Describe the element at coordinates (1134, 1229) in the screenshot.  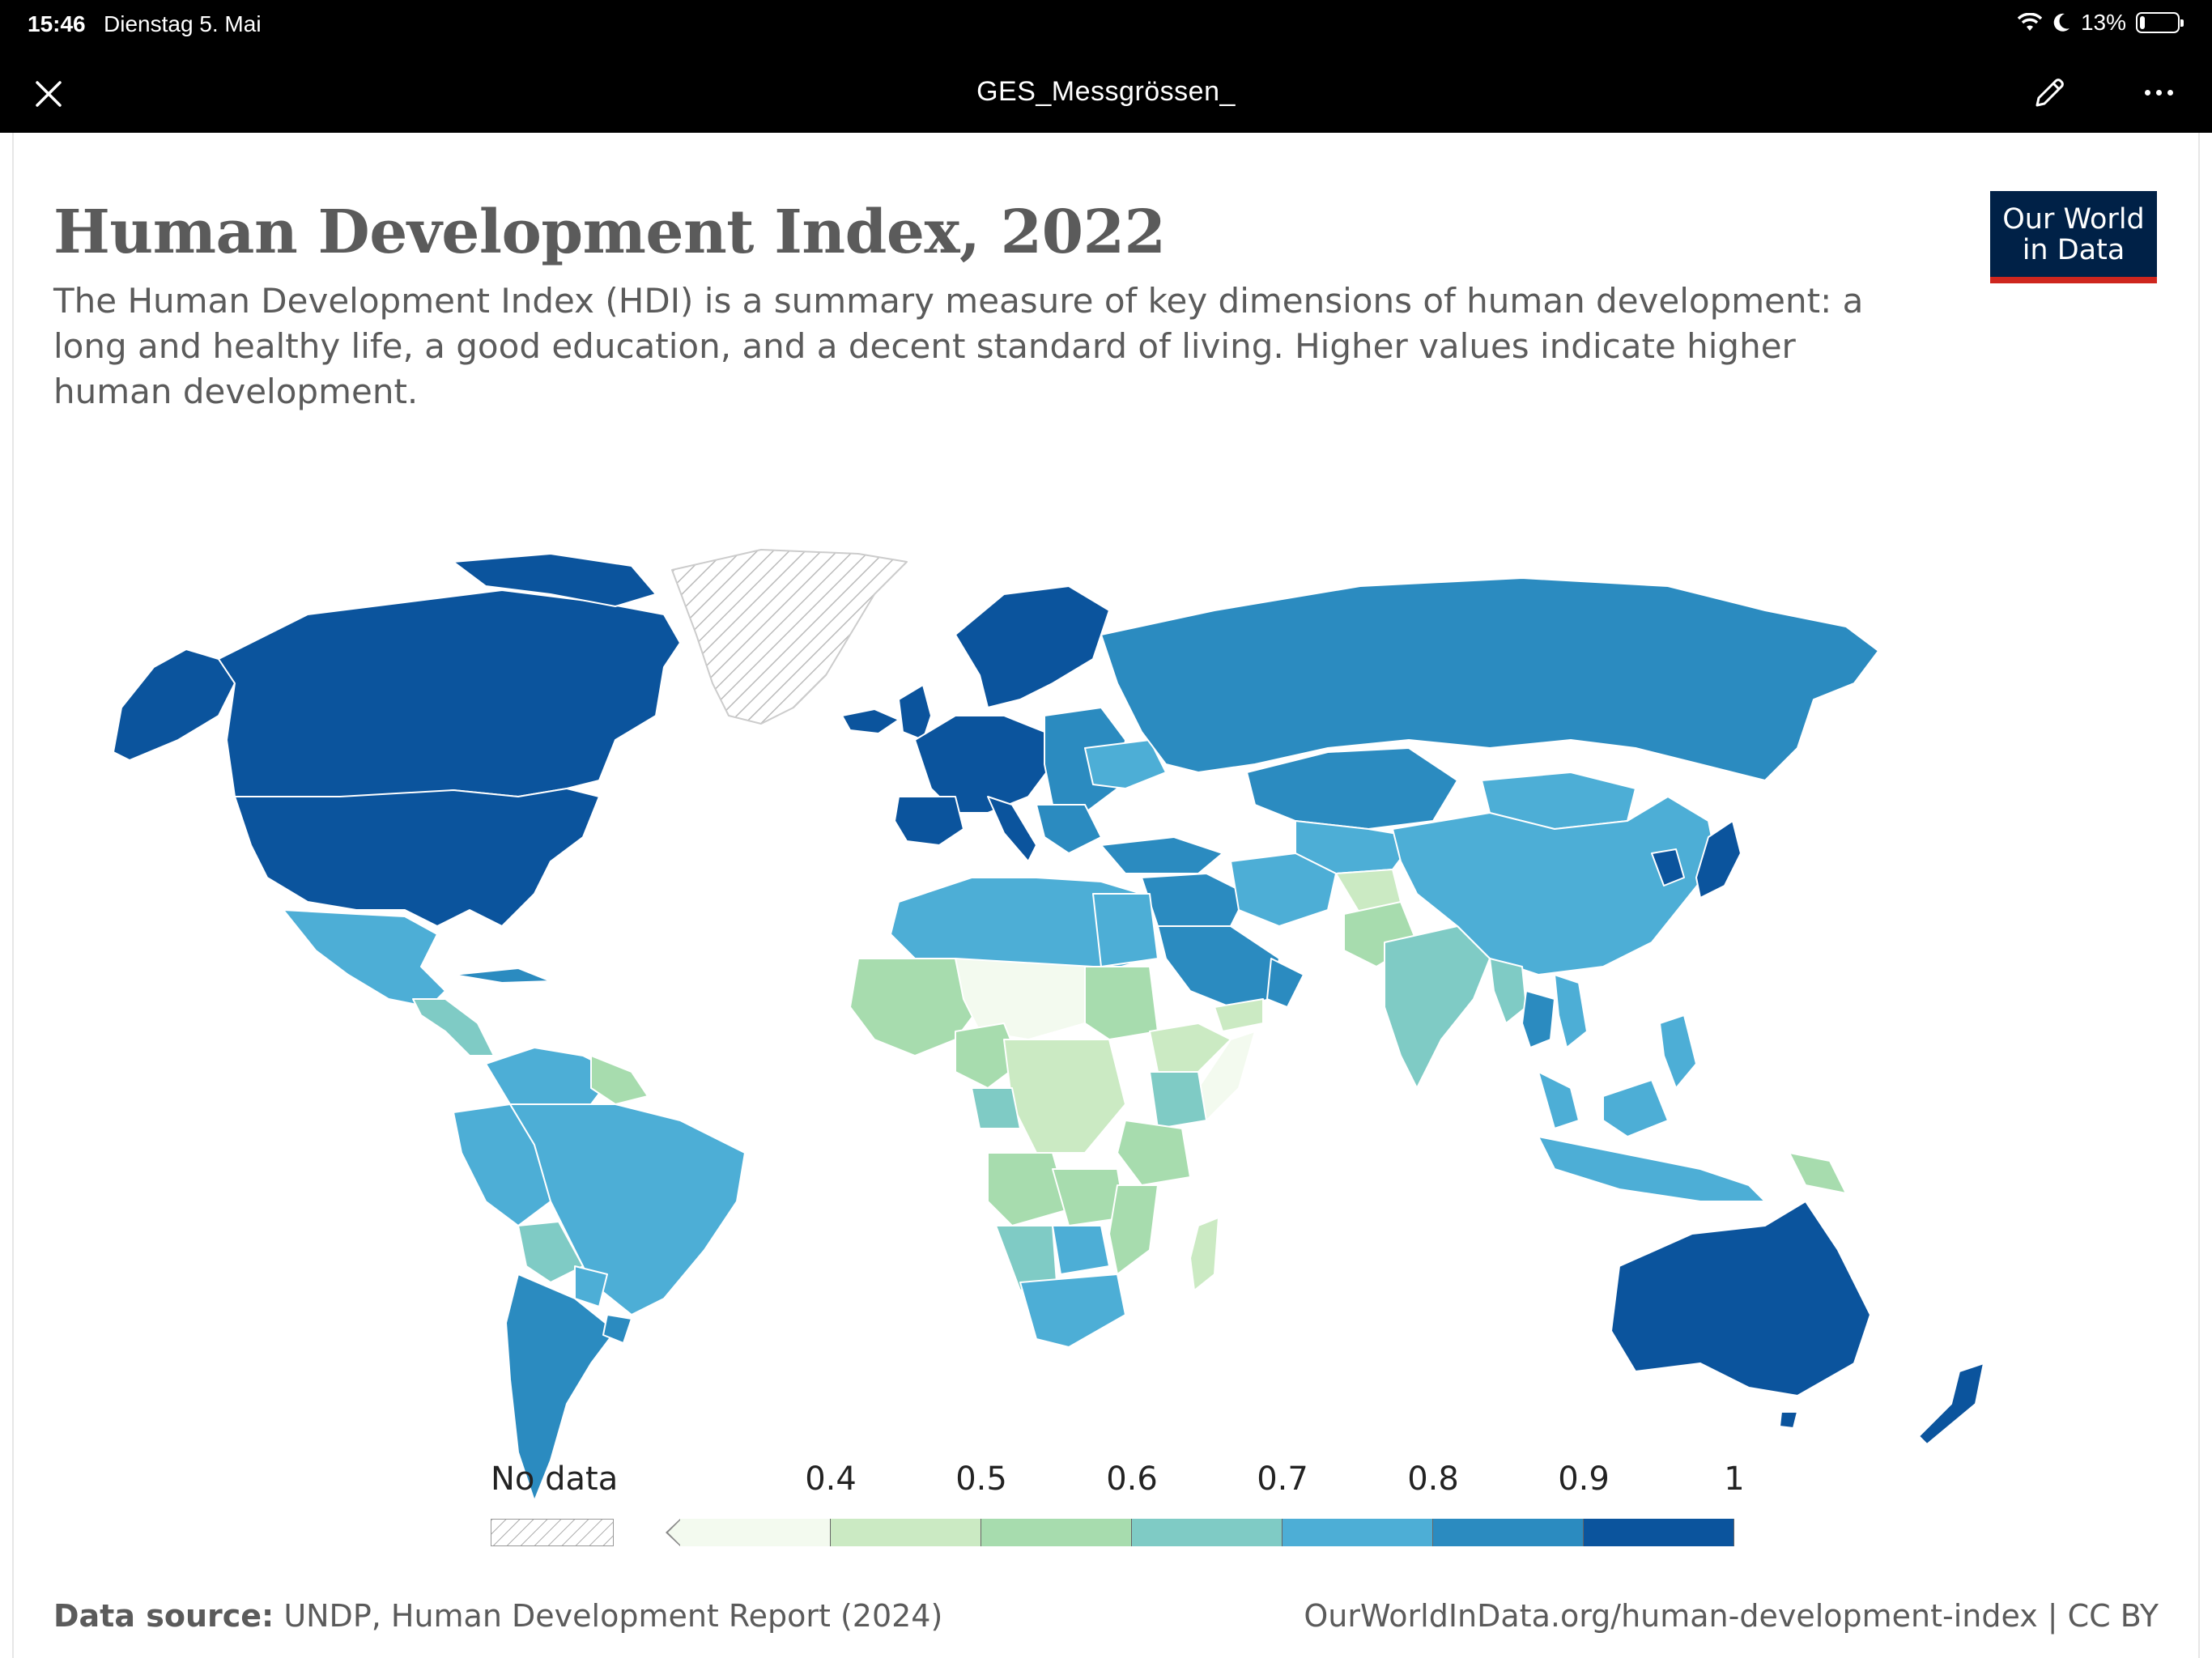
I see `country-mozambique` at that location.